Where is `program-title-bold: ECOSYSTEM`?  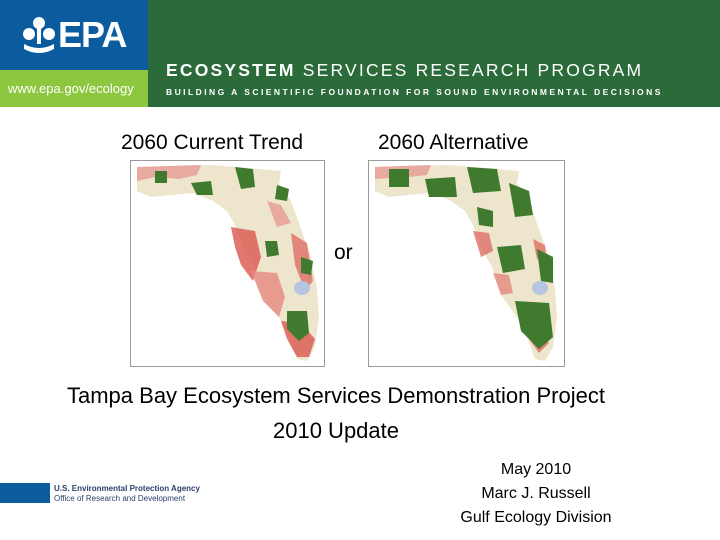 program-title-bold: ECOSYSTEM is located at coordinates (231, 70).